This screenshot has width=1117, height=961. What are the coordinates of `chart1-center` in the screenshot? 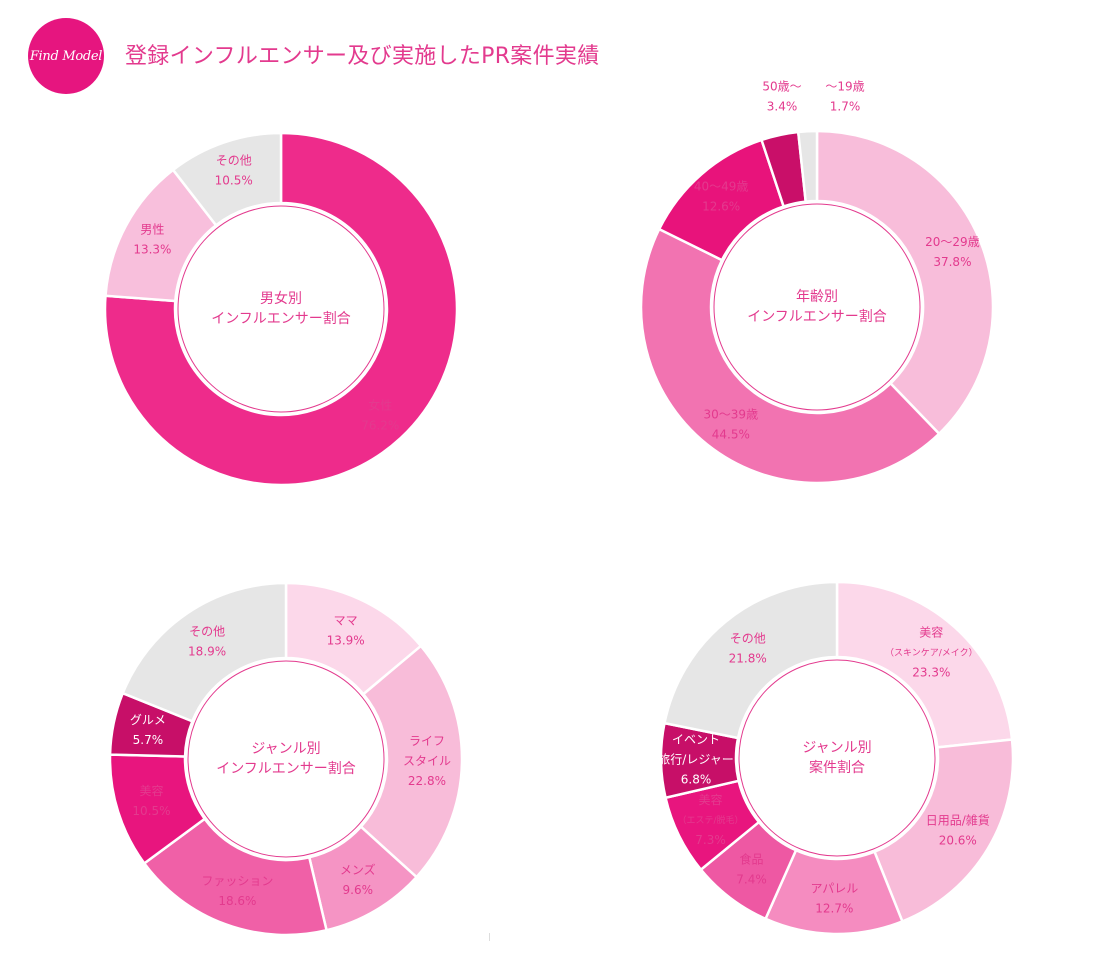 It's located at (281, 309).